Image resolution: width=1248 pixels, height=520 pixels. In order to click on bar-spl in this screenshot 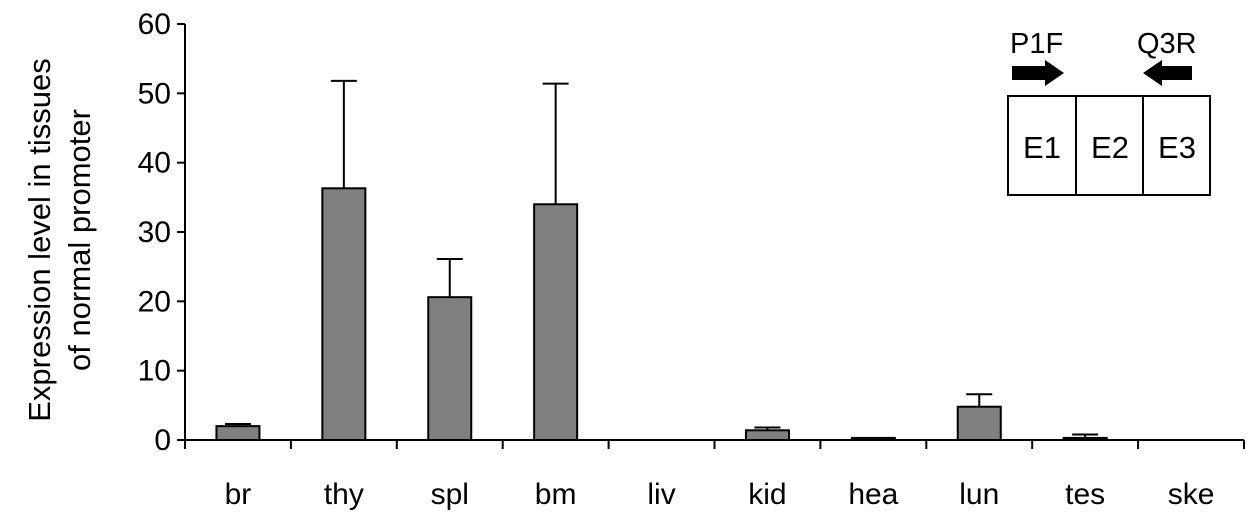, I will do `click(450, 368)`.